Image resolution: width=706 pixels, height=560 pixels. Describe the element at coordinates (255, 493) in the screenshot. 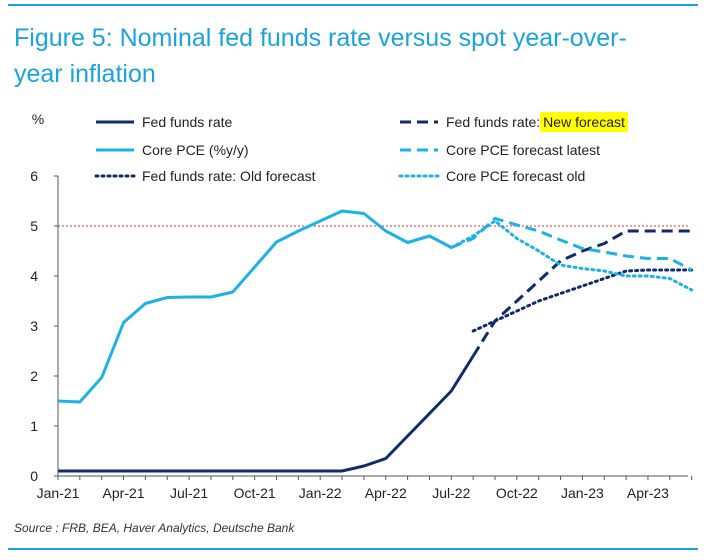

I see `x-tick-label: Oct-21` at that location.